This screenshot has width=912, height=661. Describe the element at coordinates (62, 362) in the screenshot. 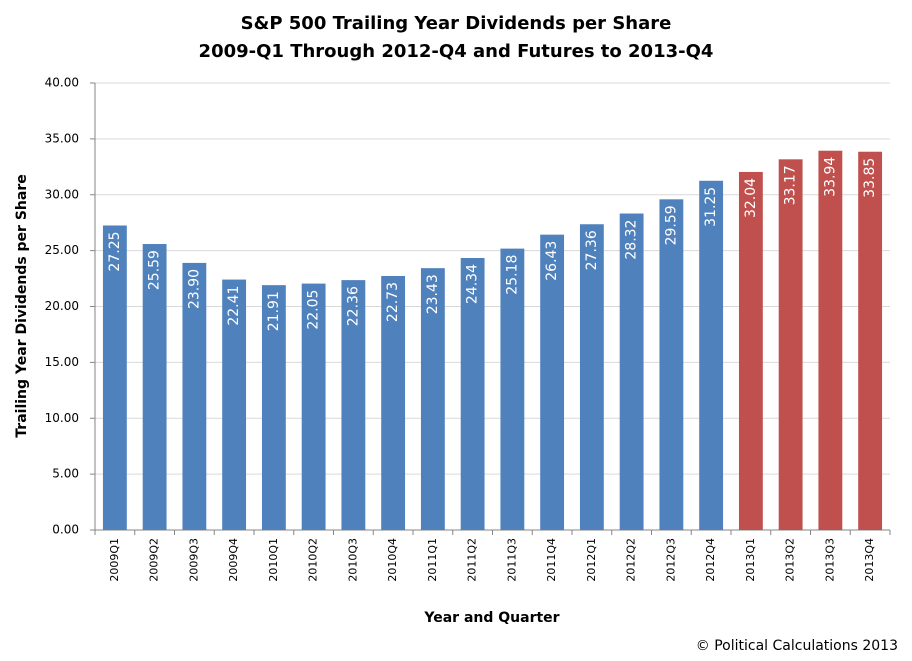

I see `y-tick-label: 15.00` at that location.